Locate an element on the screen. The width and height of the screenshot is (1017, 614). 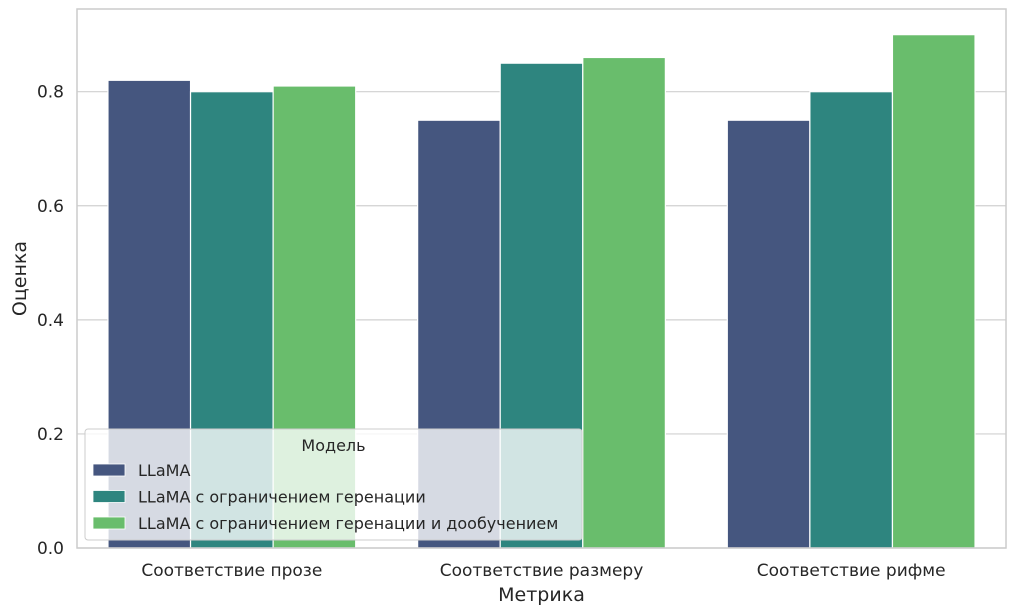
y-tick-label: 0.4 is located at coordinates (50, 321).